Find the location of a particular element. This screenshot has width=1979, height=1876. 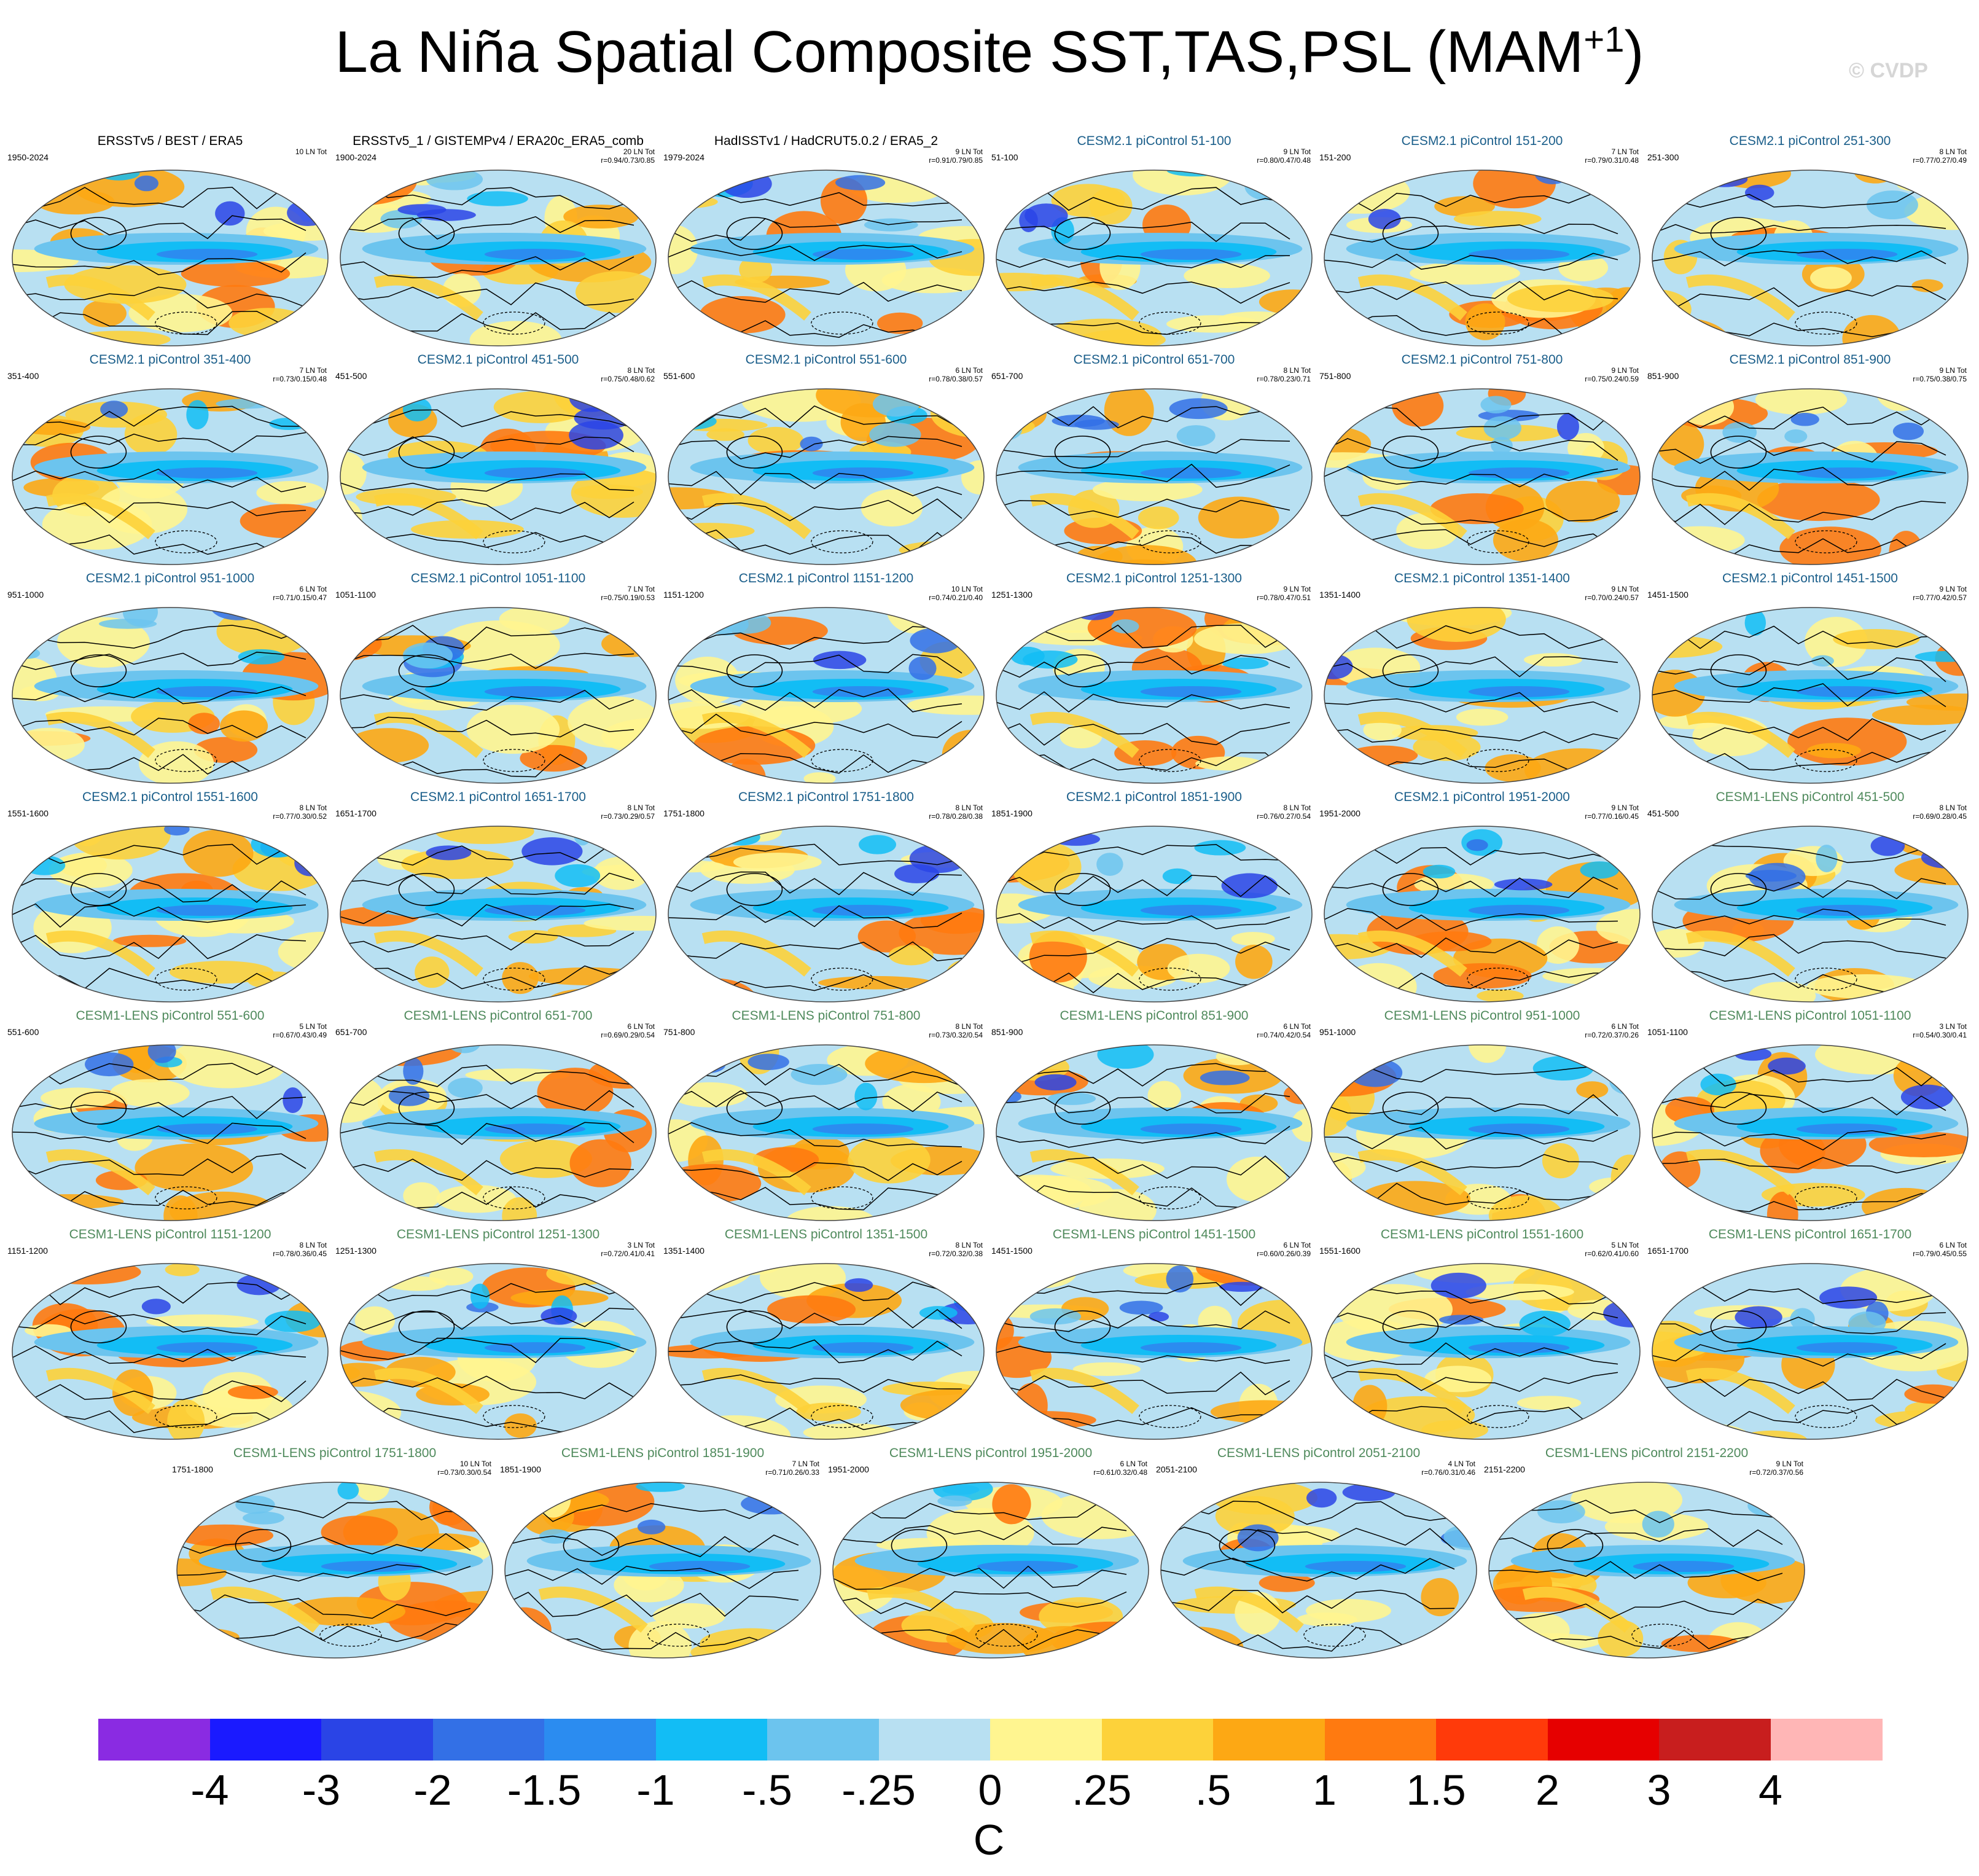

panel-pattern-correlation: r=0.75/0.48/0.62 is located at coordinates (628, 379).